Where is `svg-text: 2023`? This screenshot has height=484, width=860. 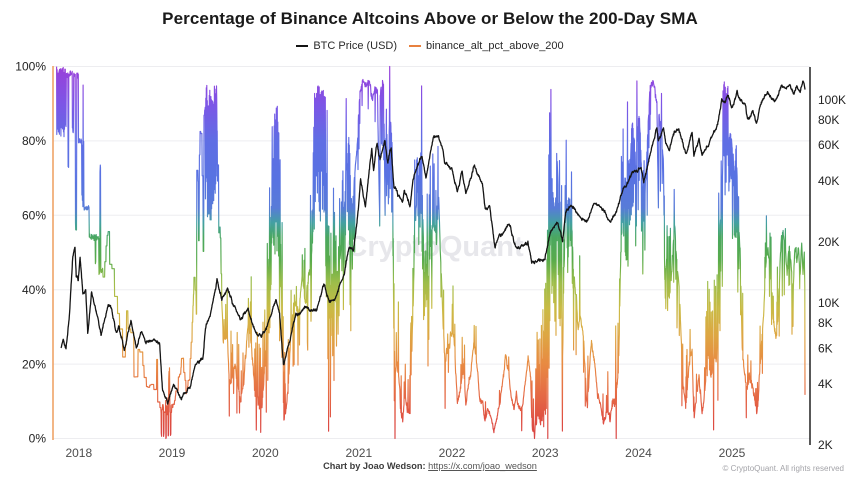
svg-text: 2023 is located at coordinates (545, 453).